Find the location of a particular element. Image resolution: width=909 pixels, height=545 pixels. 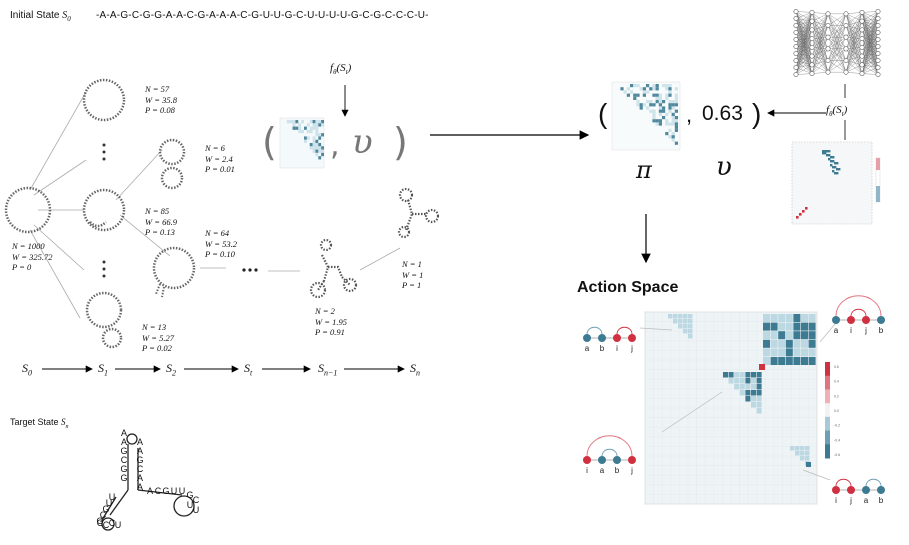

timeline-label-2: S2 is located at coordinates (171, 369).